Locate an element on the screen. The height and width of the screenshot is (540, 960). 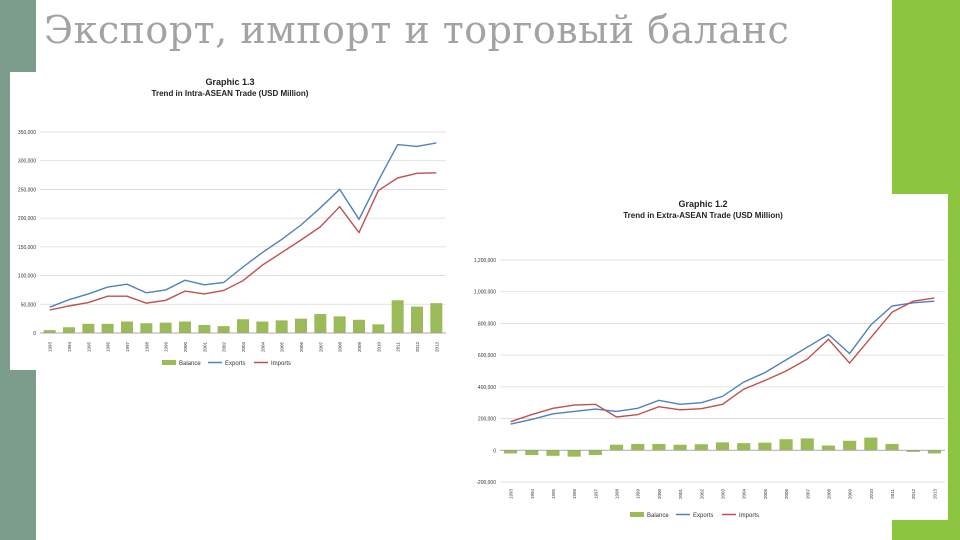
intra-legend-label-imports: Imports is located at coordinates (281, 364).